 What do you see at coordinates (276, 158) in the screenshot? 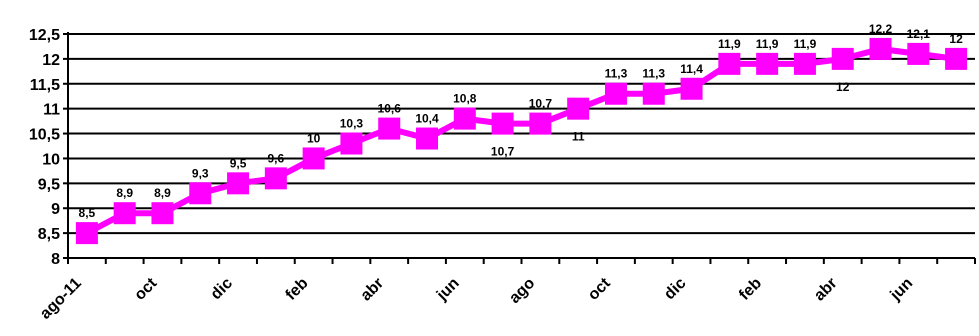
I see `data-label: 9,6` at bounding box center [276, 158].